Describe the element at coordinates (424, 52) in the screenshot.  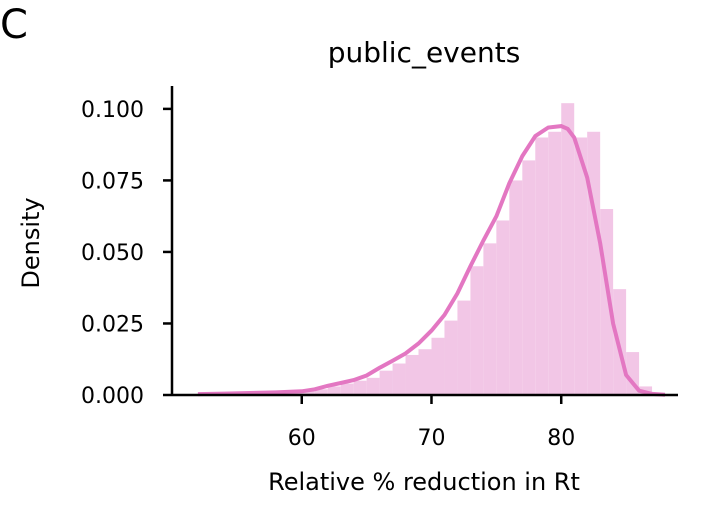
I see `chart-title: public_events` at that location.